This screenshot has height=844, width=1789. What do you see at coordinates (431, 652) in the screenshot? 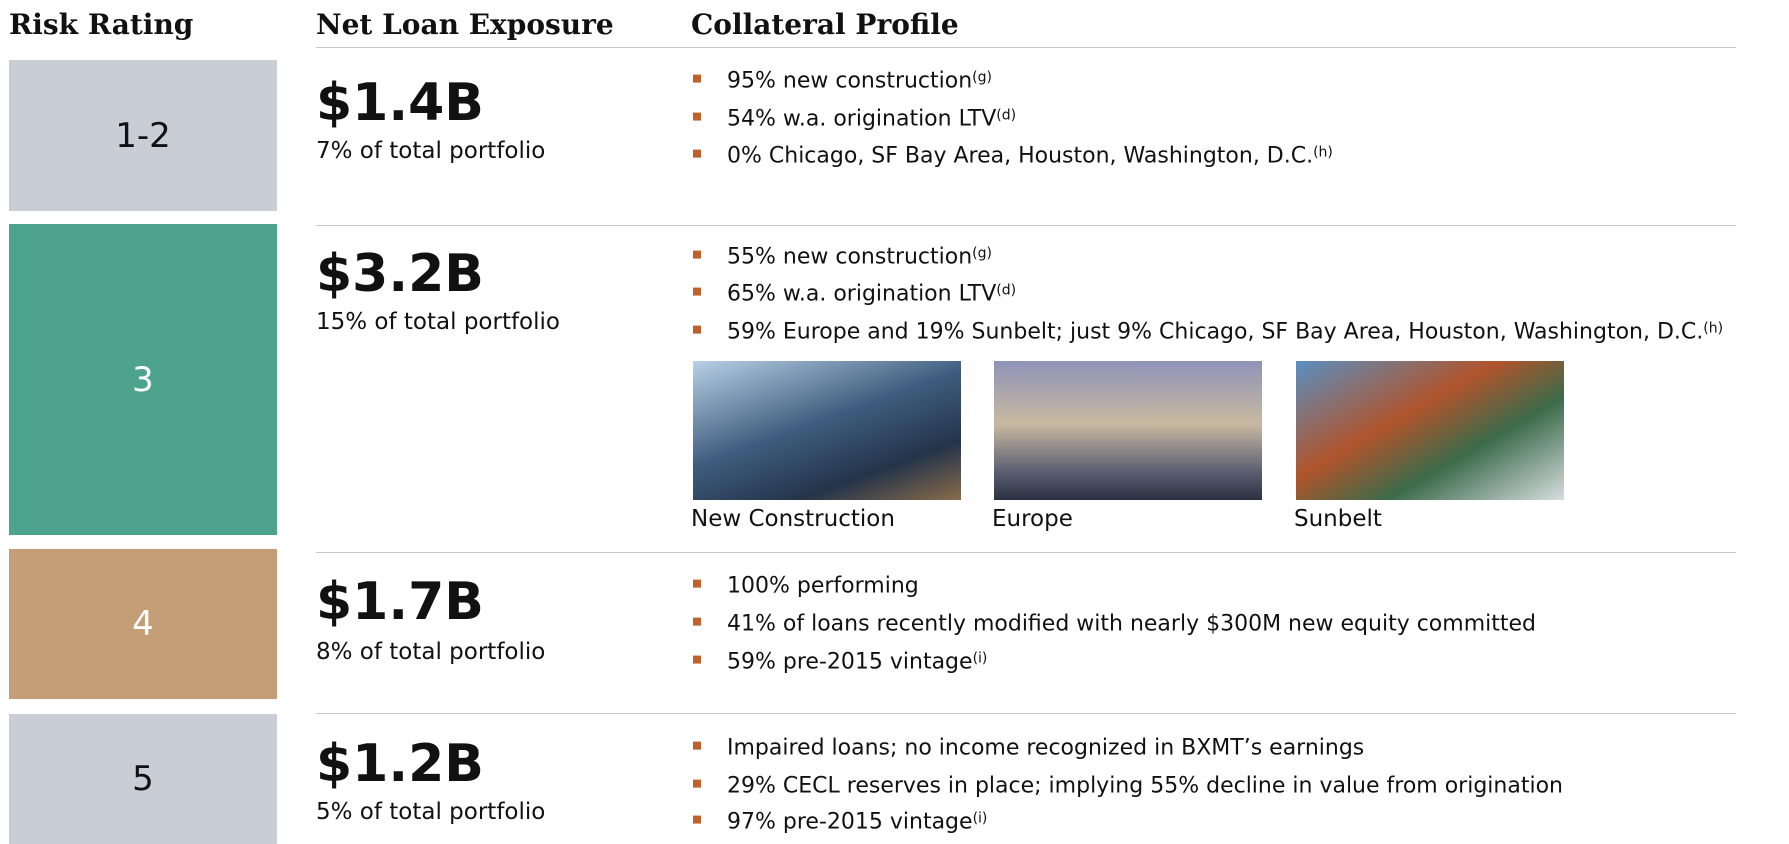
I see `portfolio-share: 8% of total portfolio` at bounding box center [431, 652].